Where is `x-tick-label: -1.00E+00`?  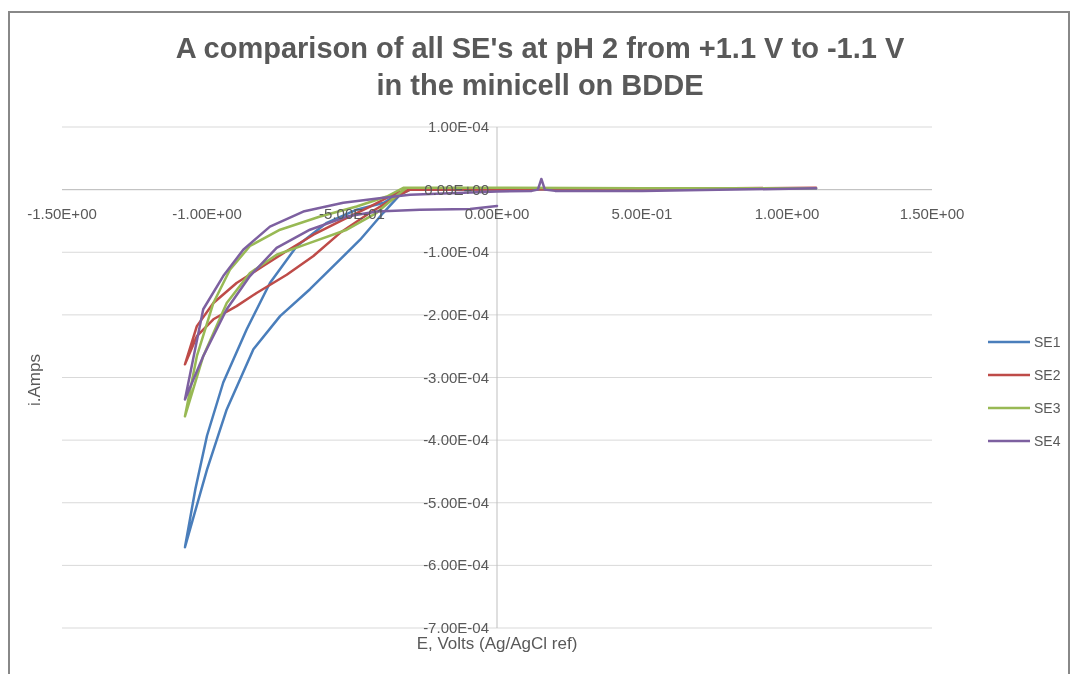
x-tick-label: -1.00E+00 is located at coordinates (207, 213).